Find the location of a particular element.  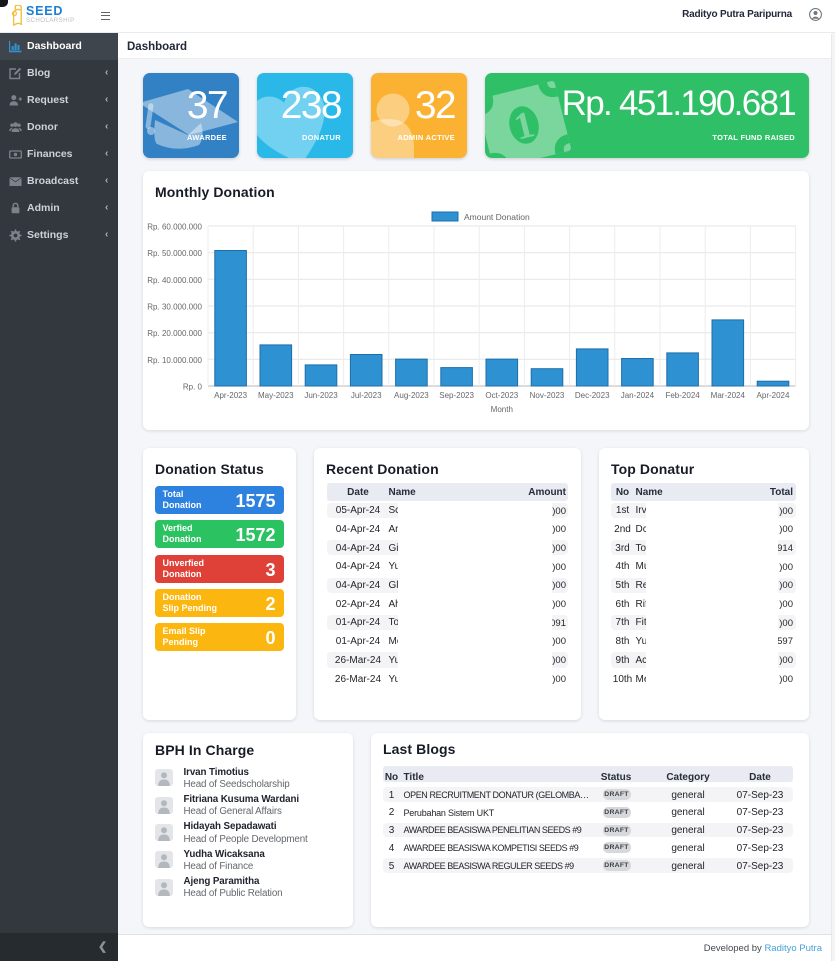

svg-text: Mar-2024 is located at coordinates (728, 395).